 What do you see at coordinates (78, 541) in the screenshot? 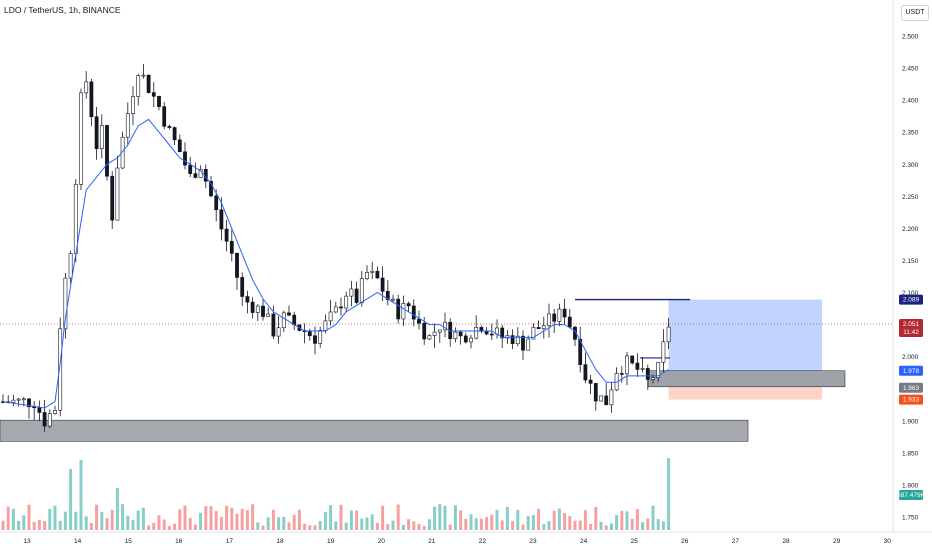
I see `time-tick-label: 14` at bounding box center [78, 541].